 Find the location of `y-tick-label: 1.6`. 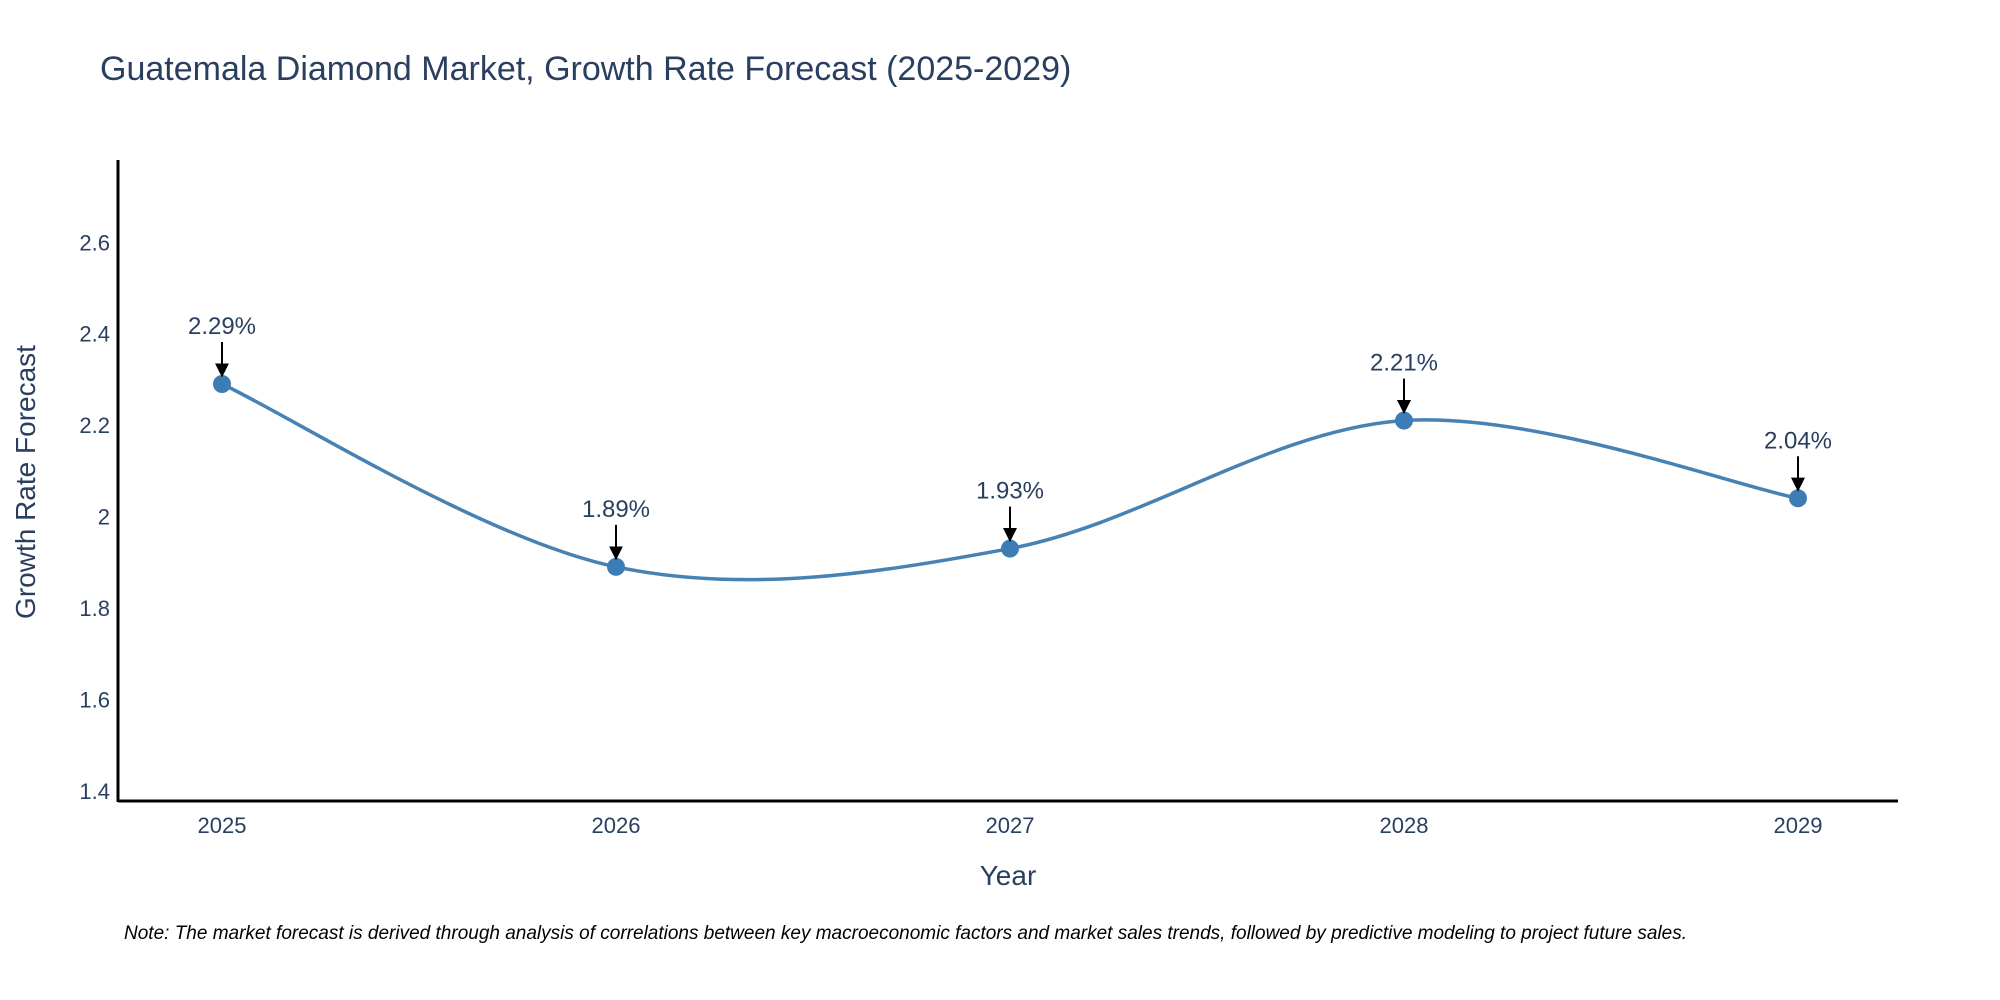

y-tick-label: 1.6 is located at coordinates (94, 699).